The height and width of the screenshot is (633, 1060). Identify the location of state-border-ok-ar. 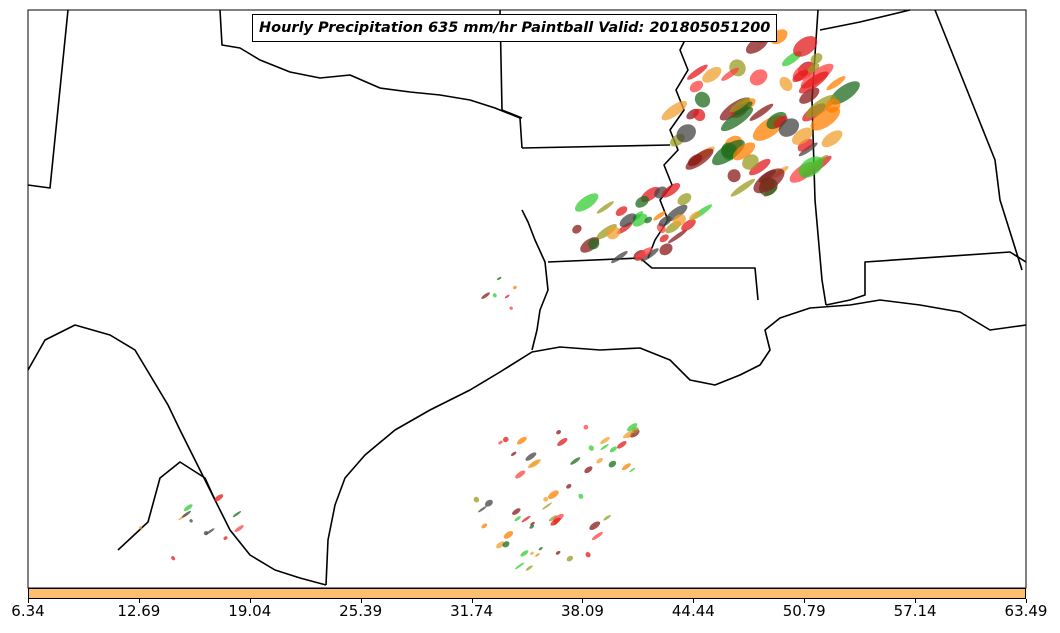
(511, 64).